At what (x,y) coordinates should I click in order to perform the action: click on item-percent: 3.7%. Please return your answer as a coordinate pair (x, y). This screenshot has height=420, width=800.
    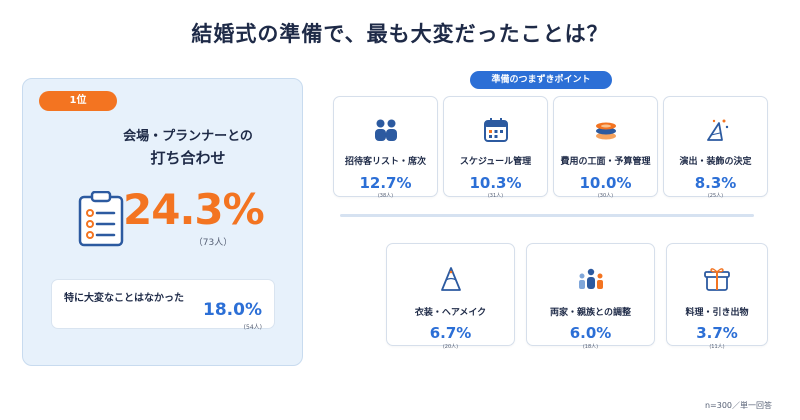
    Looking at the image, I should click on (717, 333).